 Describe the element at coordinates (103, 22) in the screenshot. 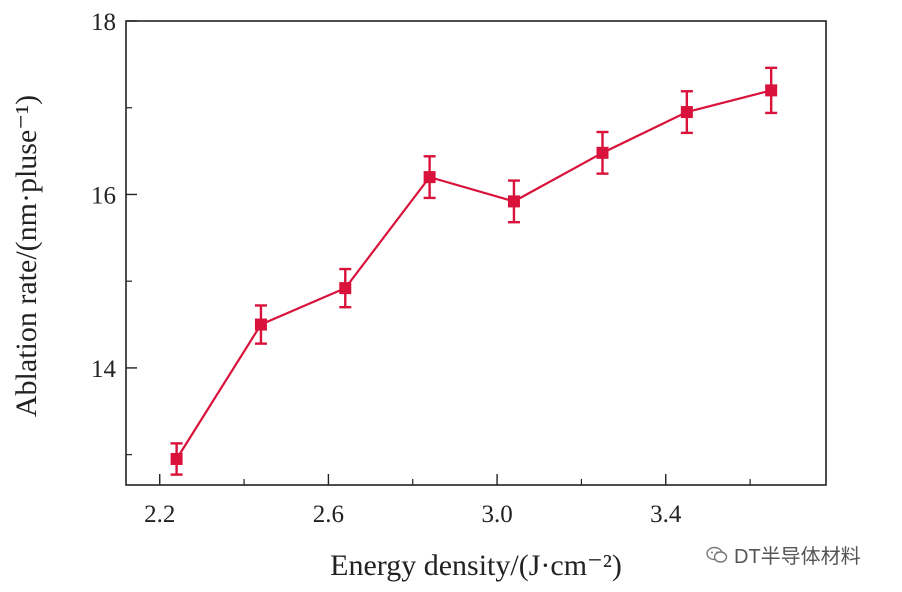

I see `y-tick-label: 18` at that location.